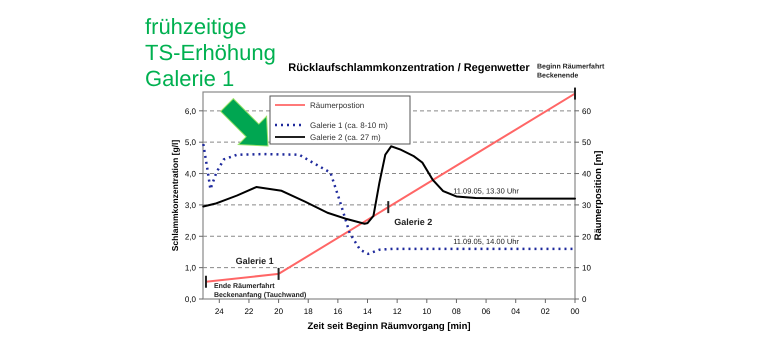 Image resolution: width=780 pixels, height=353 pixels. What do you see at coordinates (190, 174) in the screenshot?
I see `y-tick-label: 4,0` at bounding box center [190, 174].